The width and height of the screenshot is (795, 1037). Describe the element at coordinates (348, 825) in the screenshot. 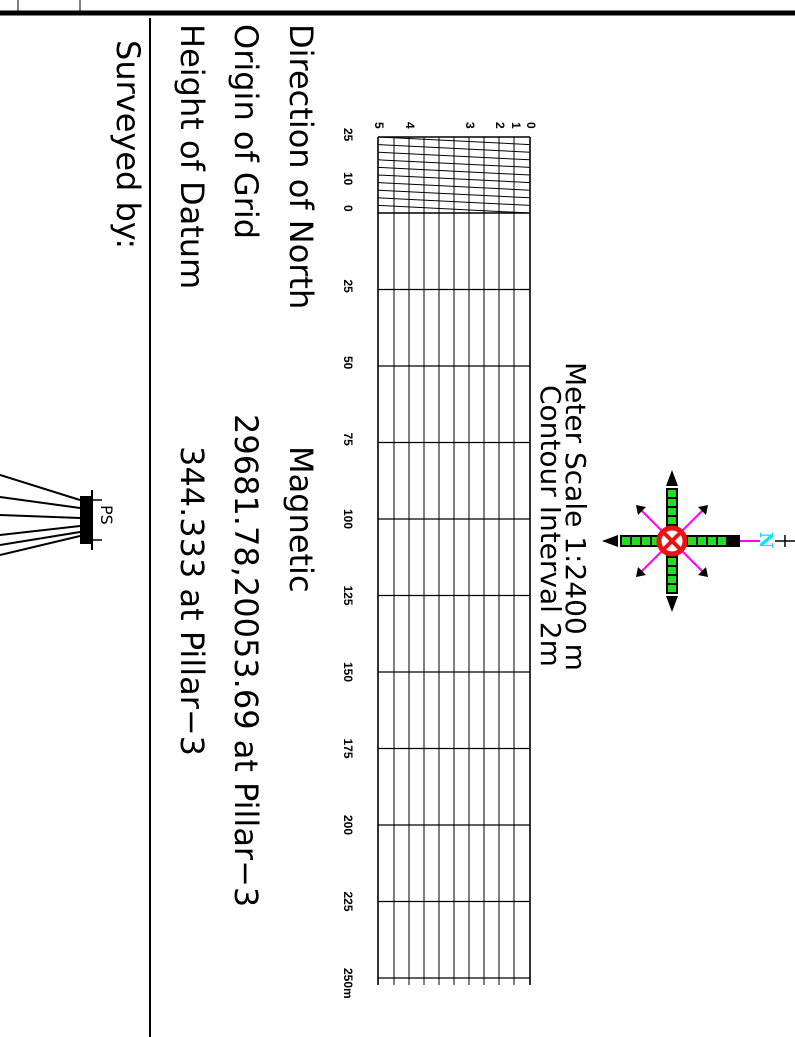

I see `scale-major-tick-label: 200` at that location.